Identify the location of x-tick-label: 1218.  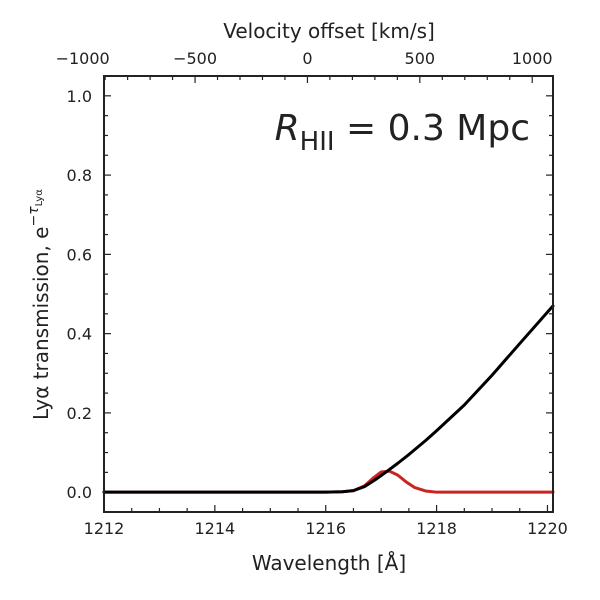
(436, 528).